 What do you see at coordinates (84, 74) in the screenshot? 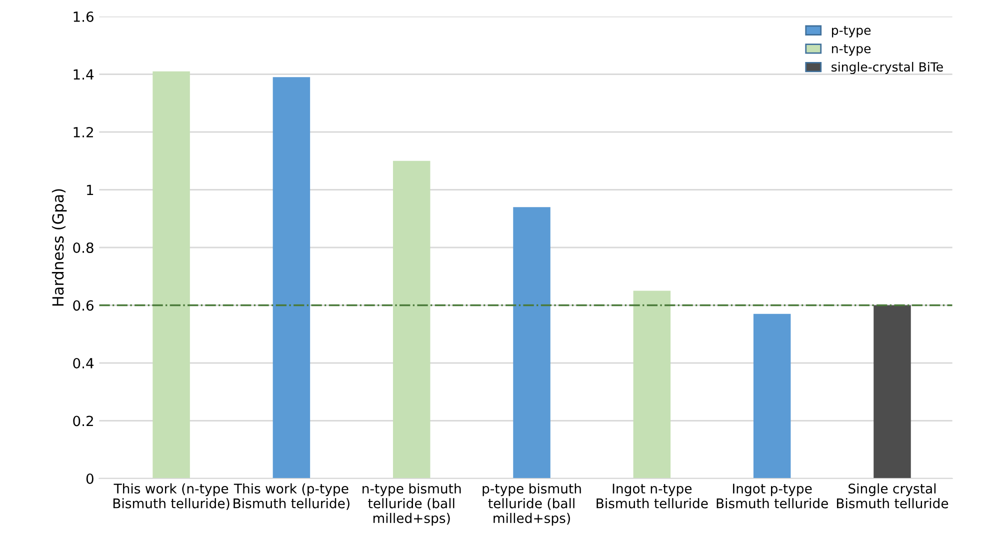
I see `y-tick-label: 1.4` at bounding box center [84, 74].